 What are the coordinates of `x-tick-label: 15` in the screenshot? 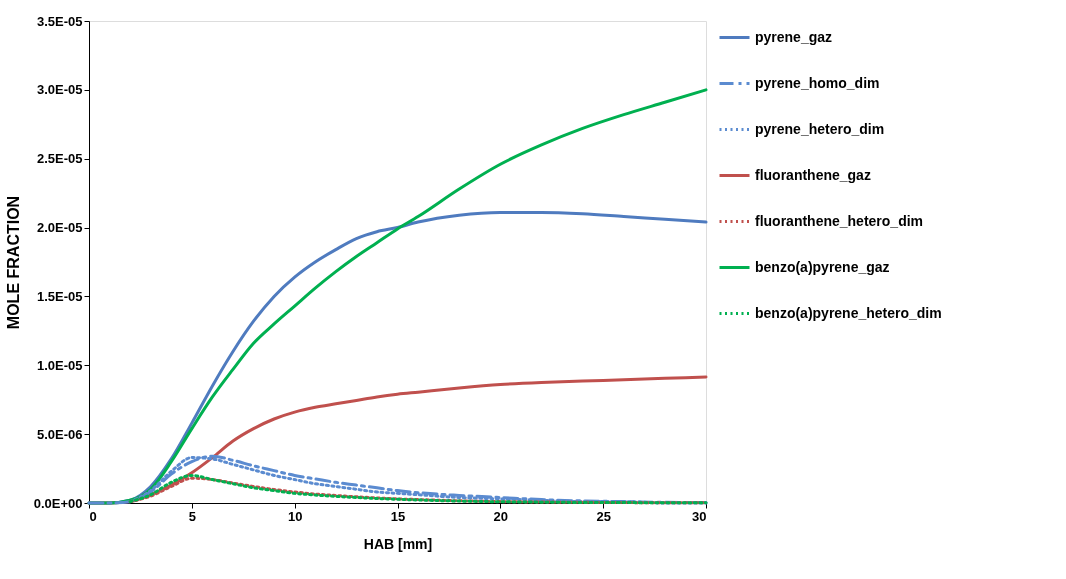 It's located at (398, 516).